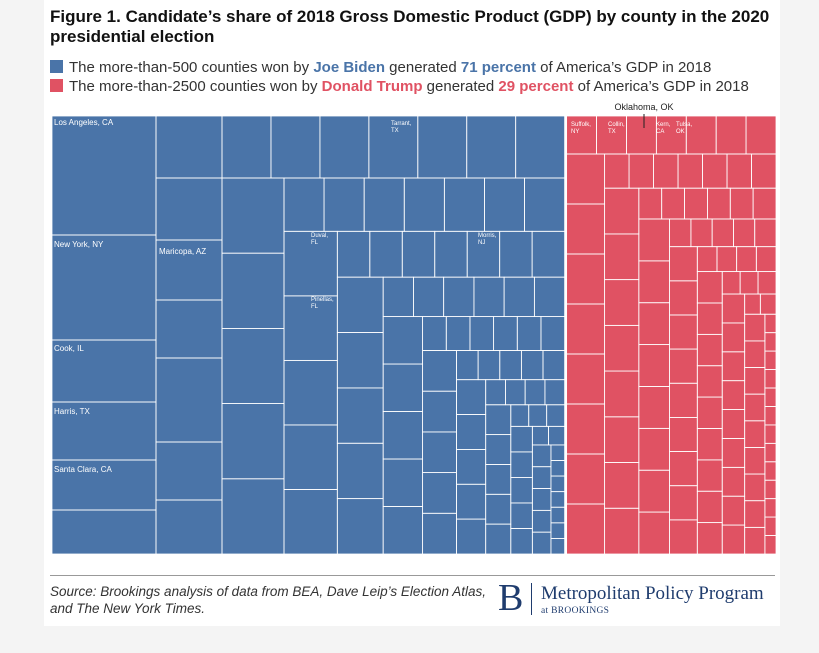  I want to click on county-label: Duval, FL, so click(320, 239).